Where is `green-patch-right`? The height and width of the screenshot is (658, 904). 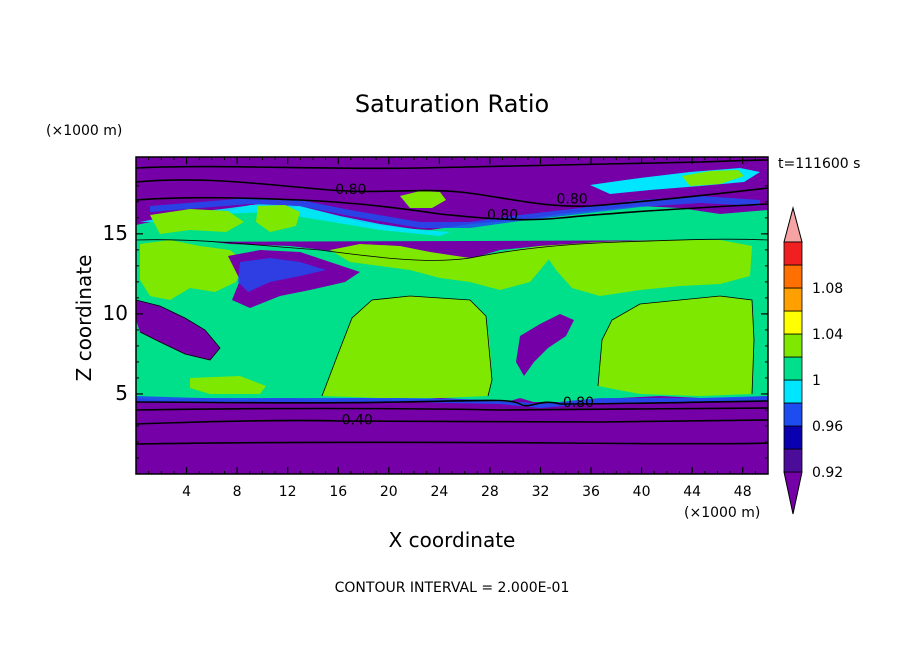 green-patch-right is located at coordinates (676, 346).